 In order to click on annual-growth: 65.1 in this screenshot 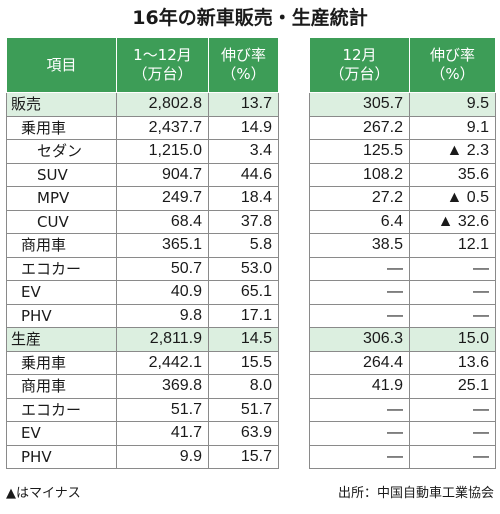, I will do `click(243, 292)`.